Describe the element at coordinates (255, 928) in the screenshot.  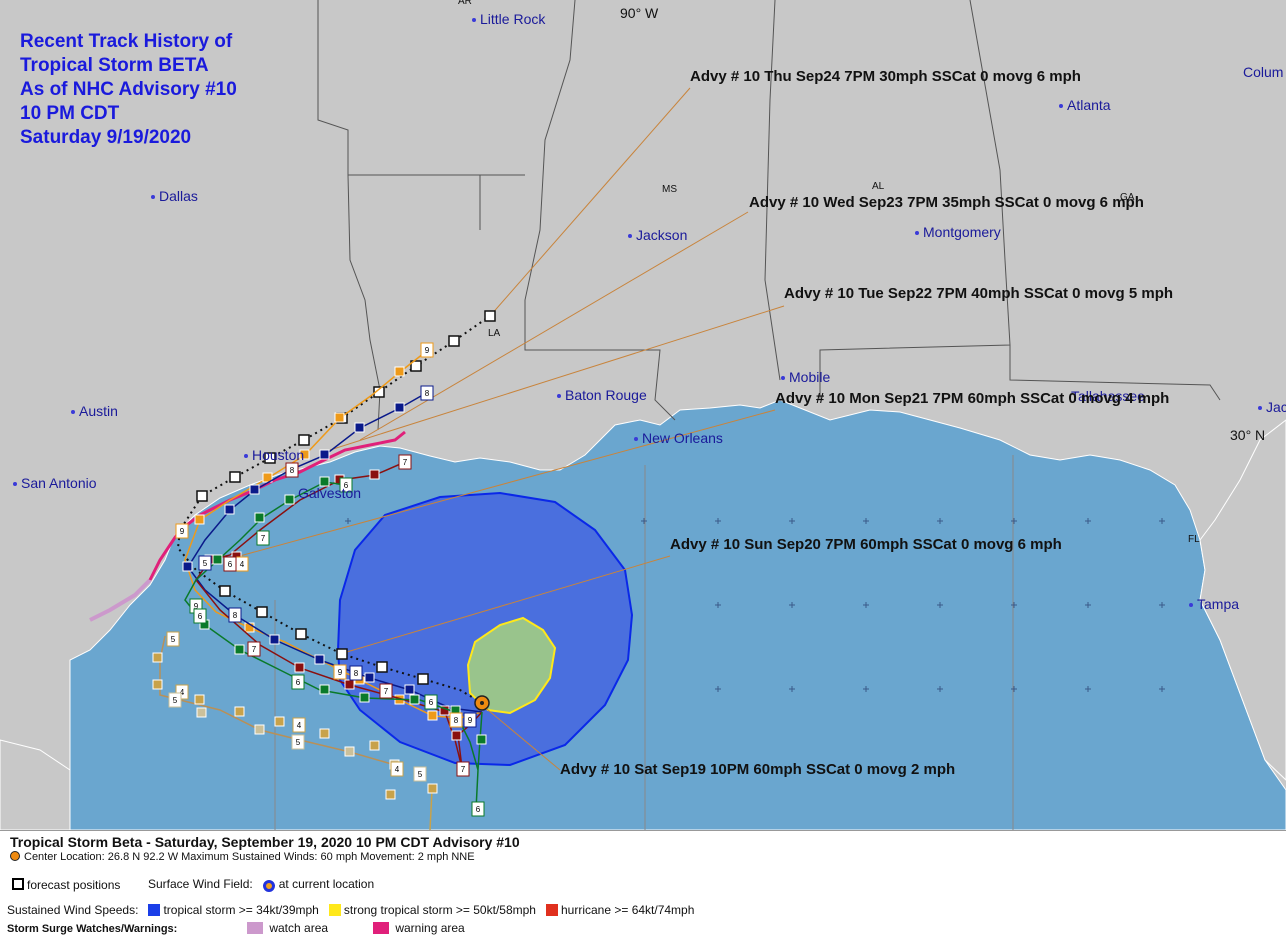
I see `watch-swatch` at that location.